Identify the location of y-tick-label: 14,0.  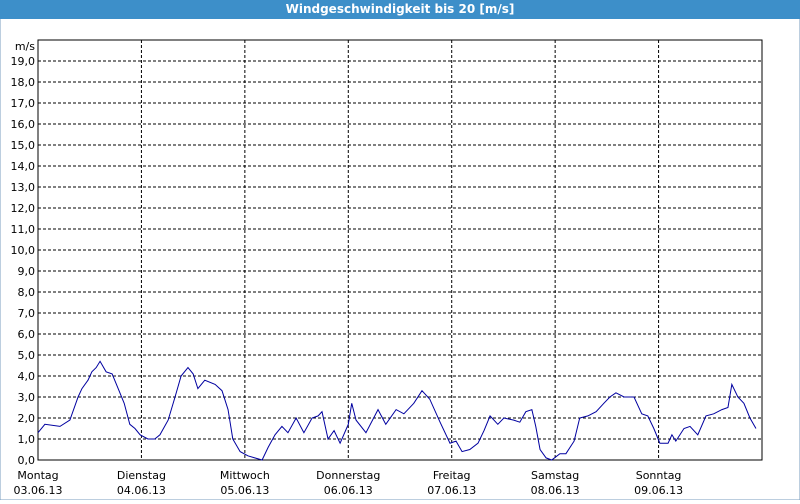
(23, 166).